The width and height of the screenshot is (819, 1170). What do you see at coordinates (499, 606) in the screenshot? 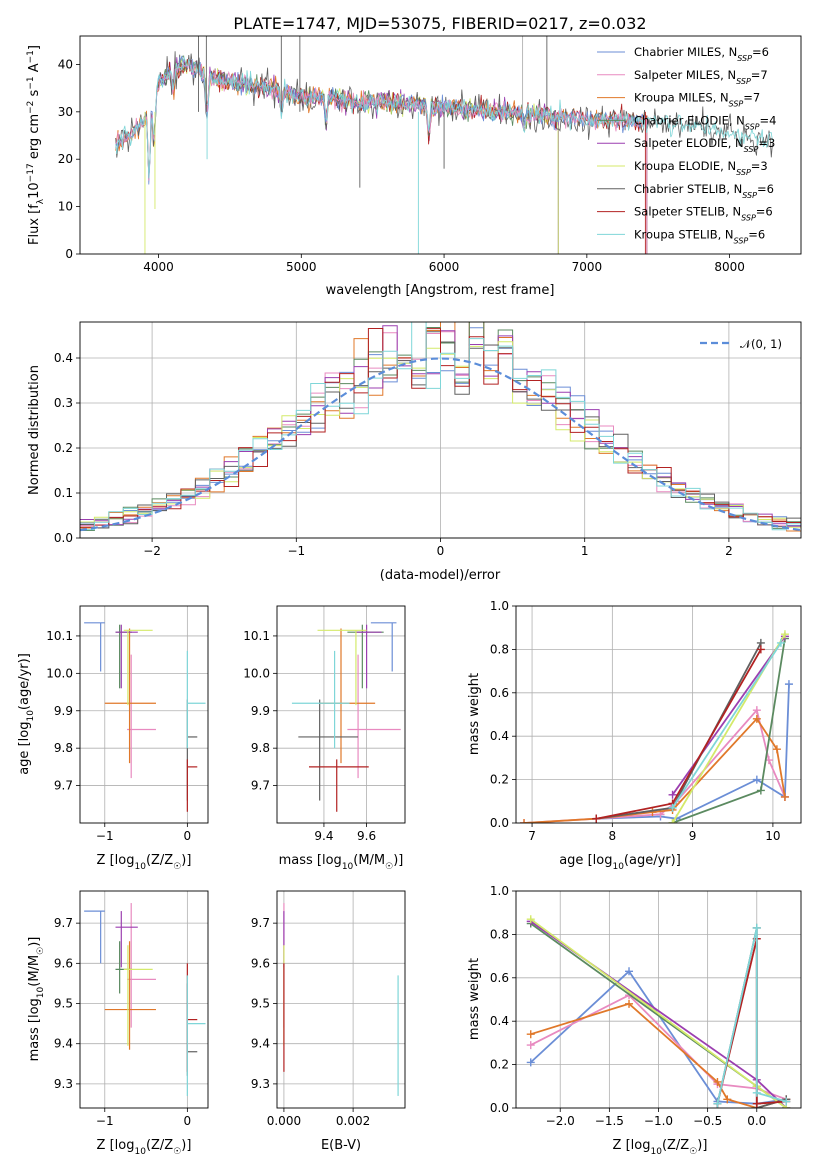
I see `y-tick-label: 1.0` at bounding box center [499, 606].